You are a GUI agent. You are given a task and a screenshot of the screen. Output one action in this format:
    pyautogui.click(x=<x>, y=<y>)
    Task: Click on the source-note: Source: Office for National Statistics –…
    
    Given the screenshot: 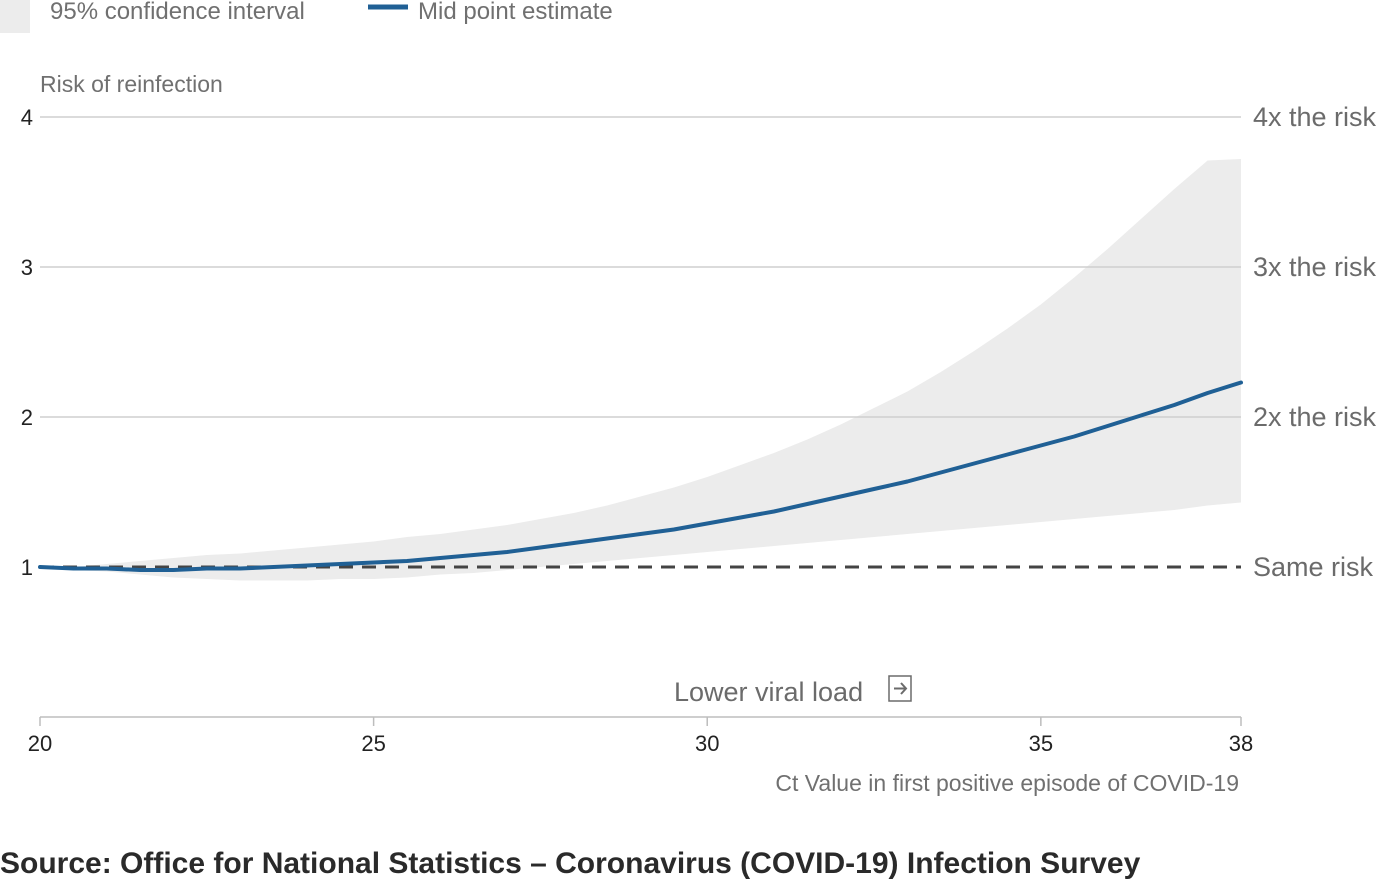 What is the action you would take?
    pyautogui.click(x=570, y=863)
    